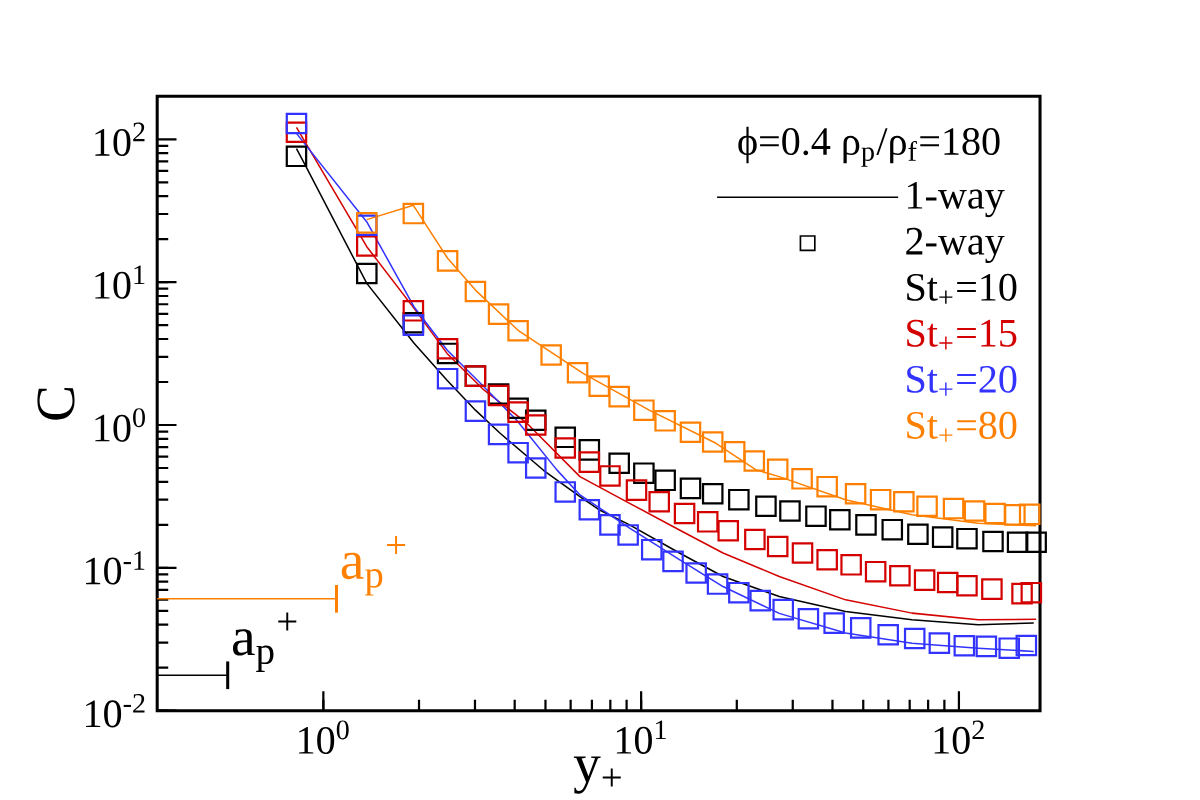 This screenshot has width=1200, height=800. I want to click on text: St$_{+}$=15, so click(962, 334).